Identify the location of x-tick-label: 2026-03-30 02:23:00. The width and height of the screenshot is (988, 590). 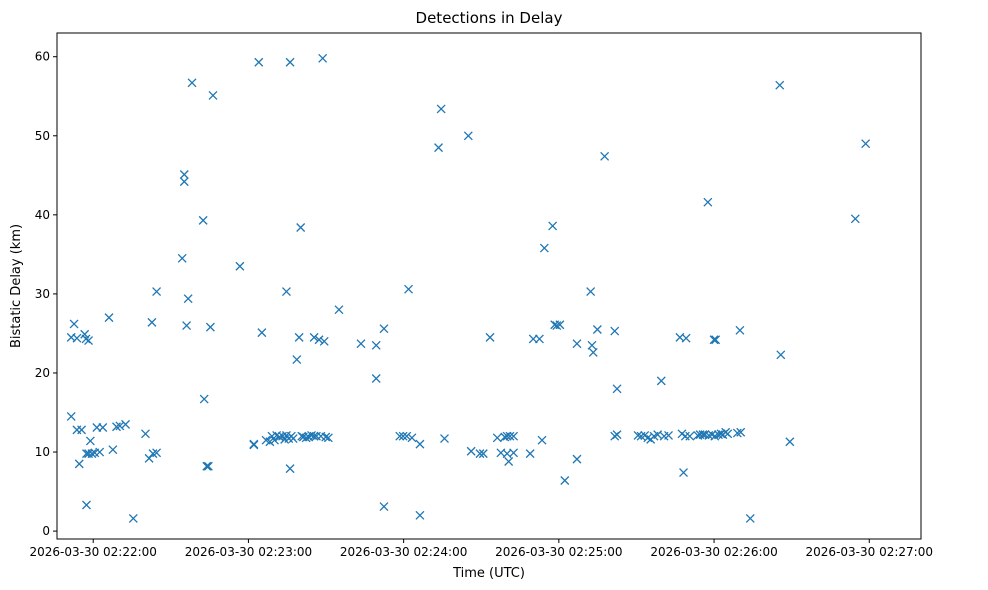
(248, 552).